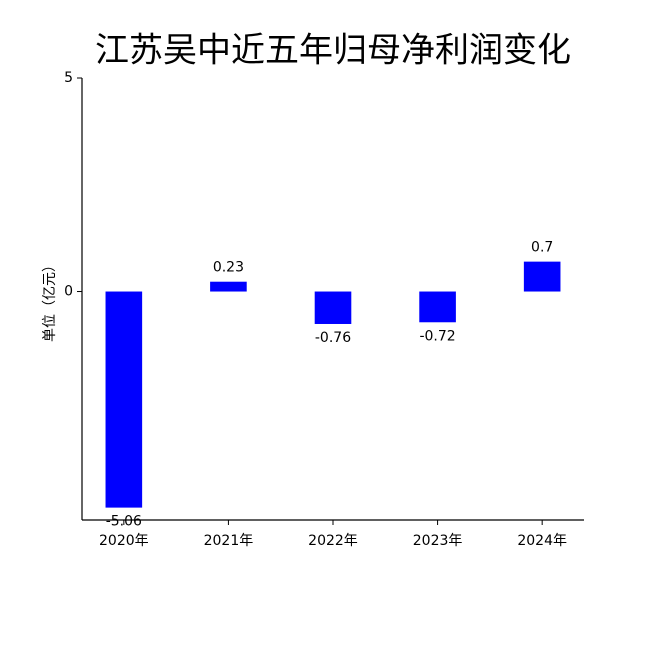 This screenshot has height=650, width=650. Describe the element at coordinates (333, 338) in the screenshot. I see `data-label: -0.76` at that location.